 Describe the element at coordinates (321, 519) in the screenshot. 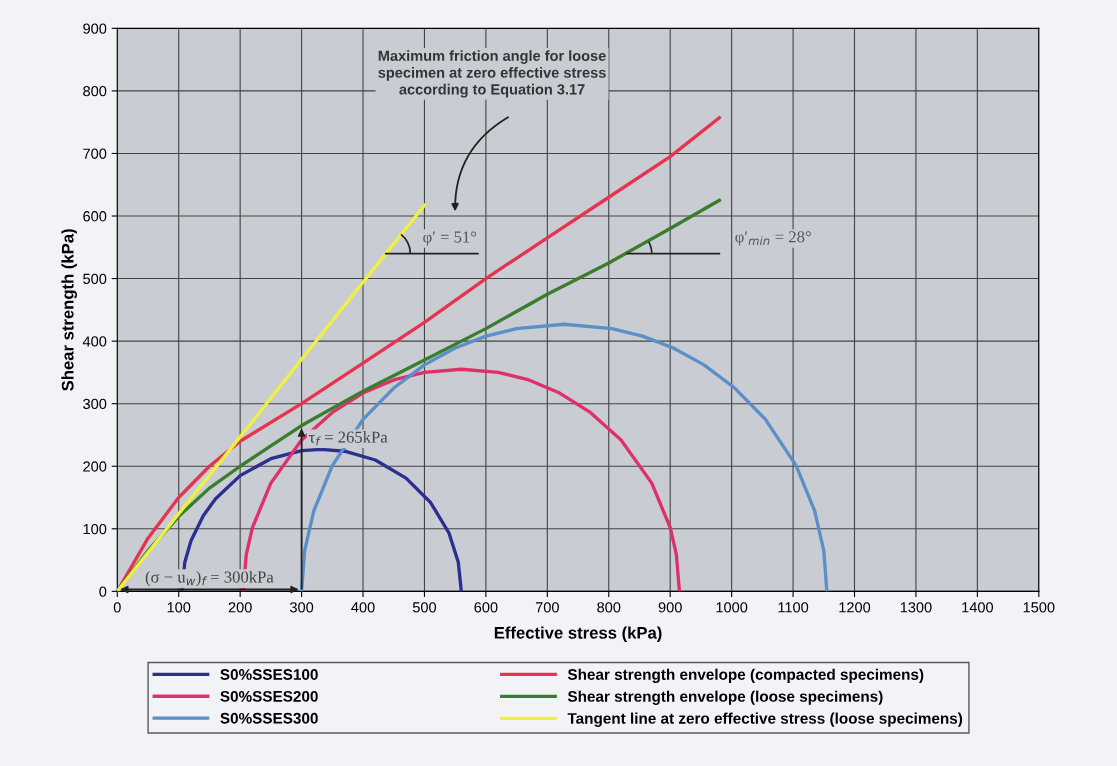

I see `line-series` at that location.